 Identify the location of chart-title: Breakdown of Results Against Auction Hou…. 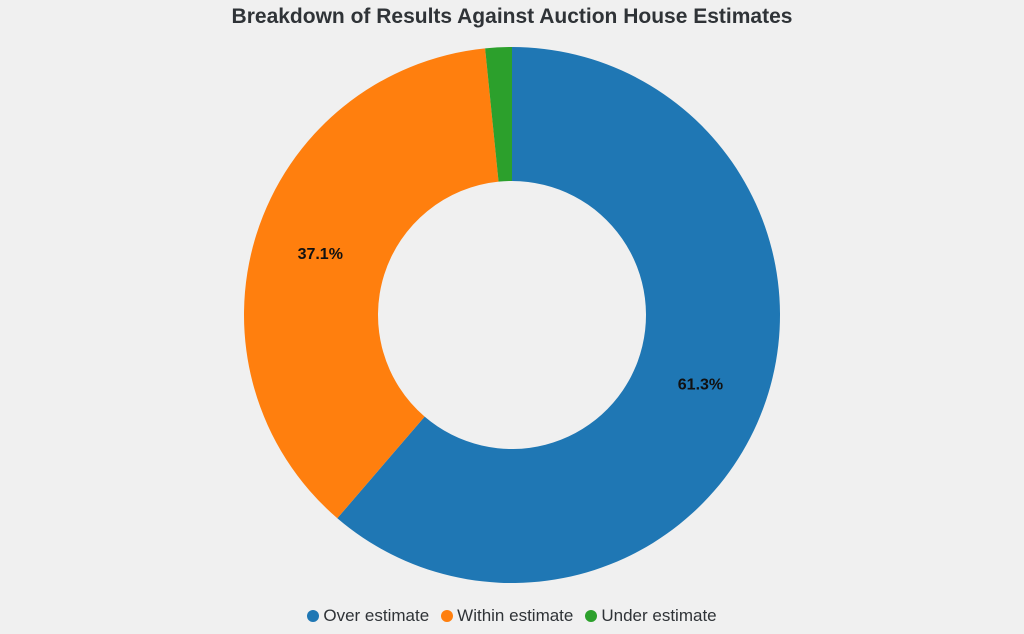
(512, 16).